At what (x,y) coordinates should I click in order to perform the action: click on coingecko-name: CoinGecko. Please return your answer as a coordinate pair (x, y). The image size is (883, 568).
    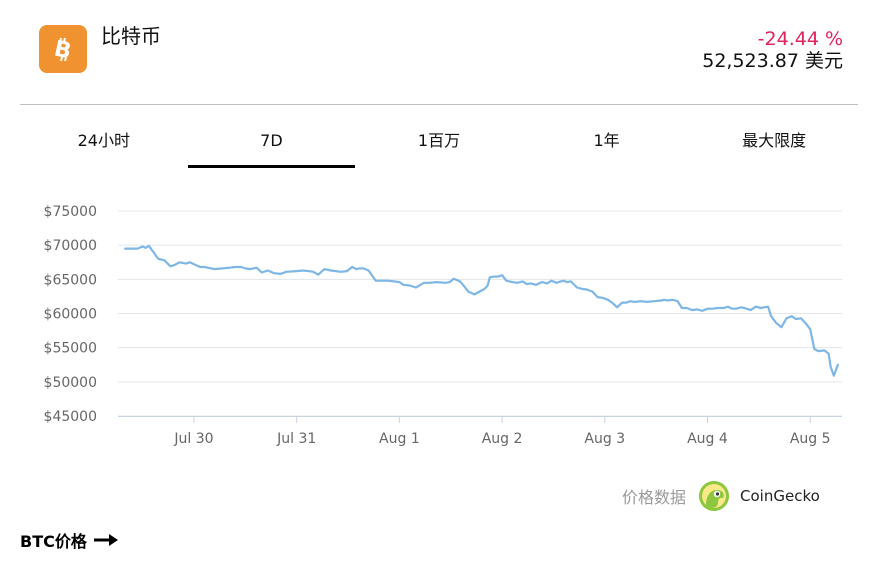
    Looking at the image, I should click on (780, 496).